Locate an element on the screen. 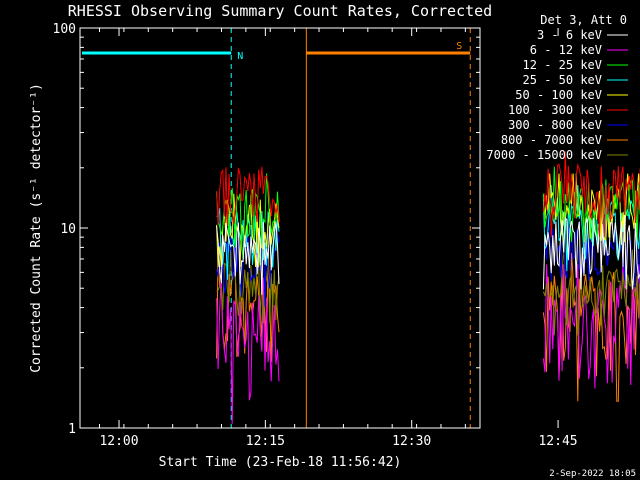  x-tick-label-3: 12:45 is located at coordinates (557, 441).